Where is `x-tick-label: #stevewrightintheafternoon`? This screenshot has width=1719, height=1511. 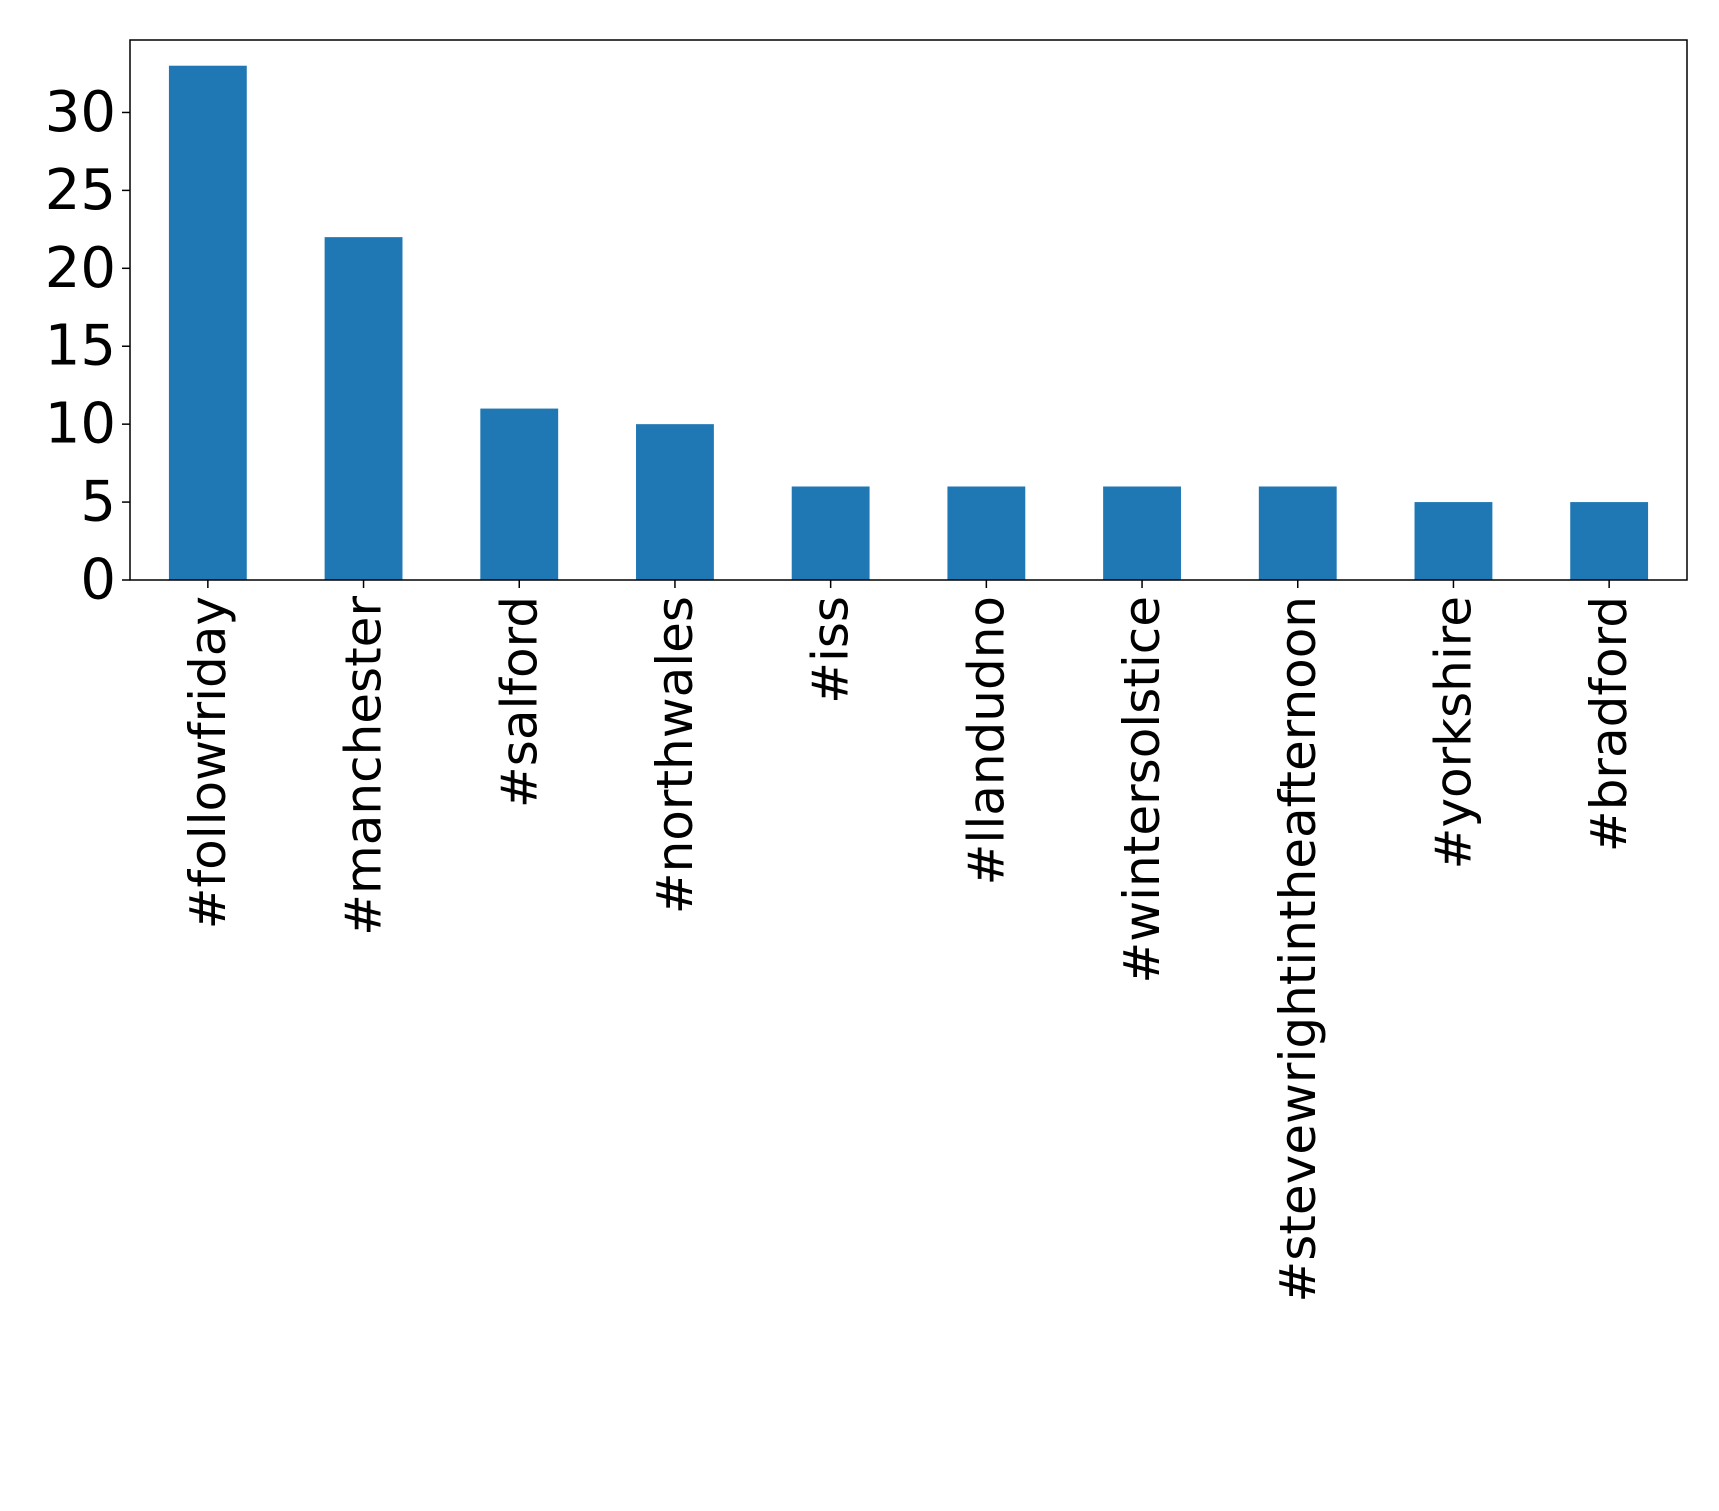
x-tick-label: #stevewrightintheafternoon is located at coordinates (1298, 949).